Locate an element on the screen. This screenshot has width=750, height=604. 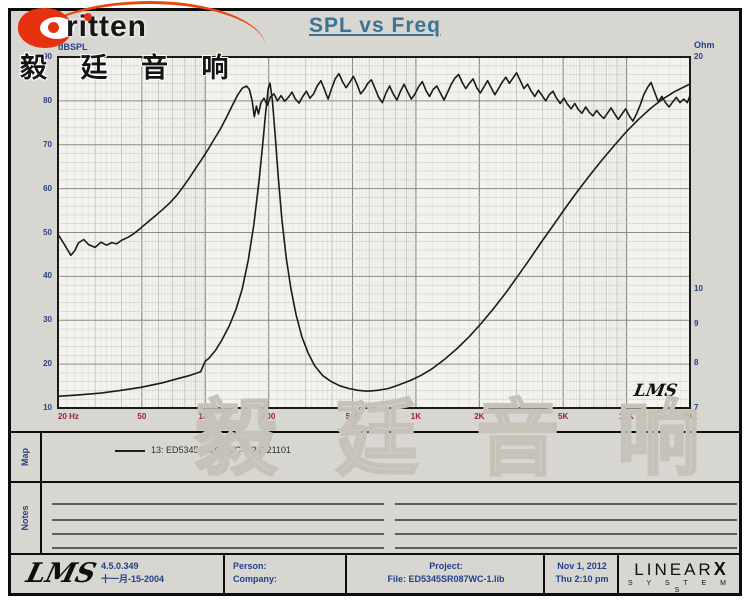
file-label: File: ED5345SR087WC-1.lib is located at coordinates (446, 579).